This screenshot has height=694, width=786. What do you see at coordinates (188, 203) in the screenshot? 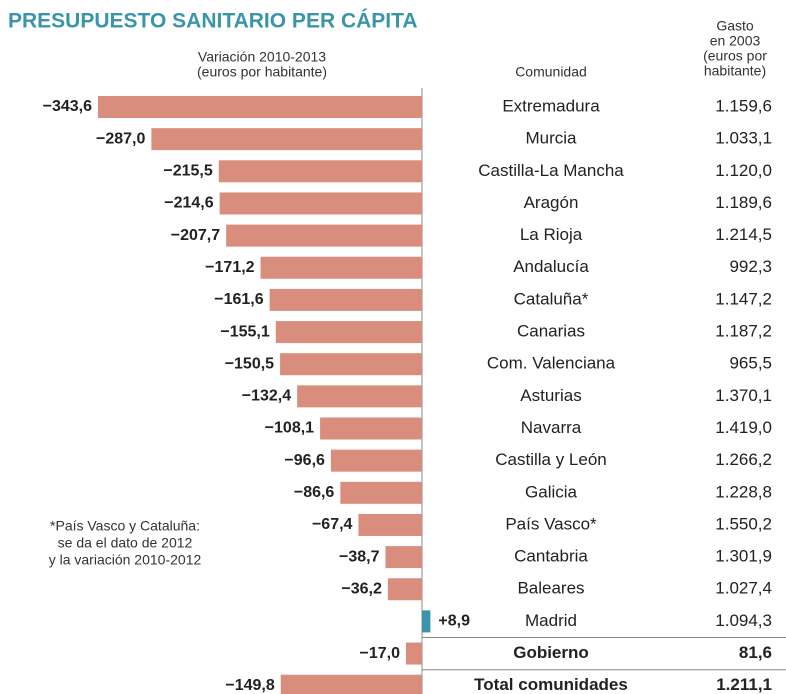
I see `value-label: −214,6` at bounding box center [188, 203].